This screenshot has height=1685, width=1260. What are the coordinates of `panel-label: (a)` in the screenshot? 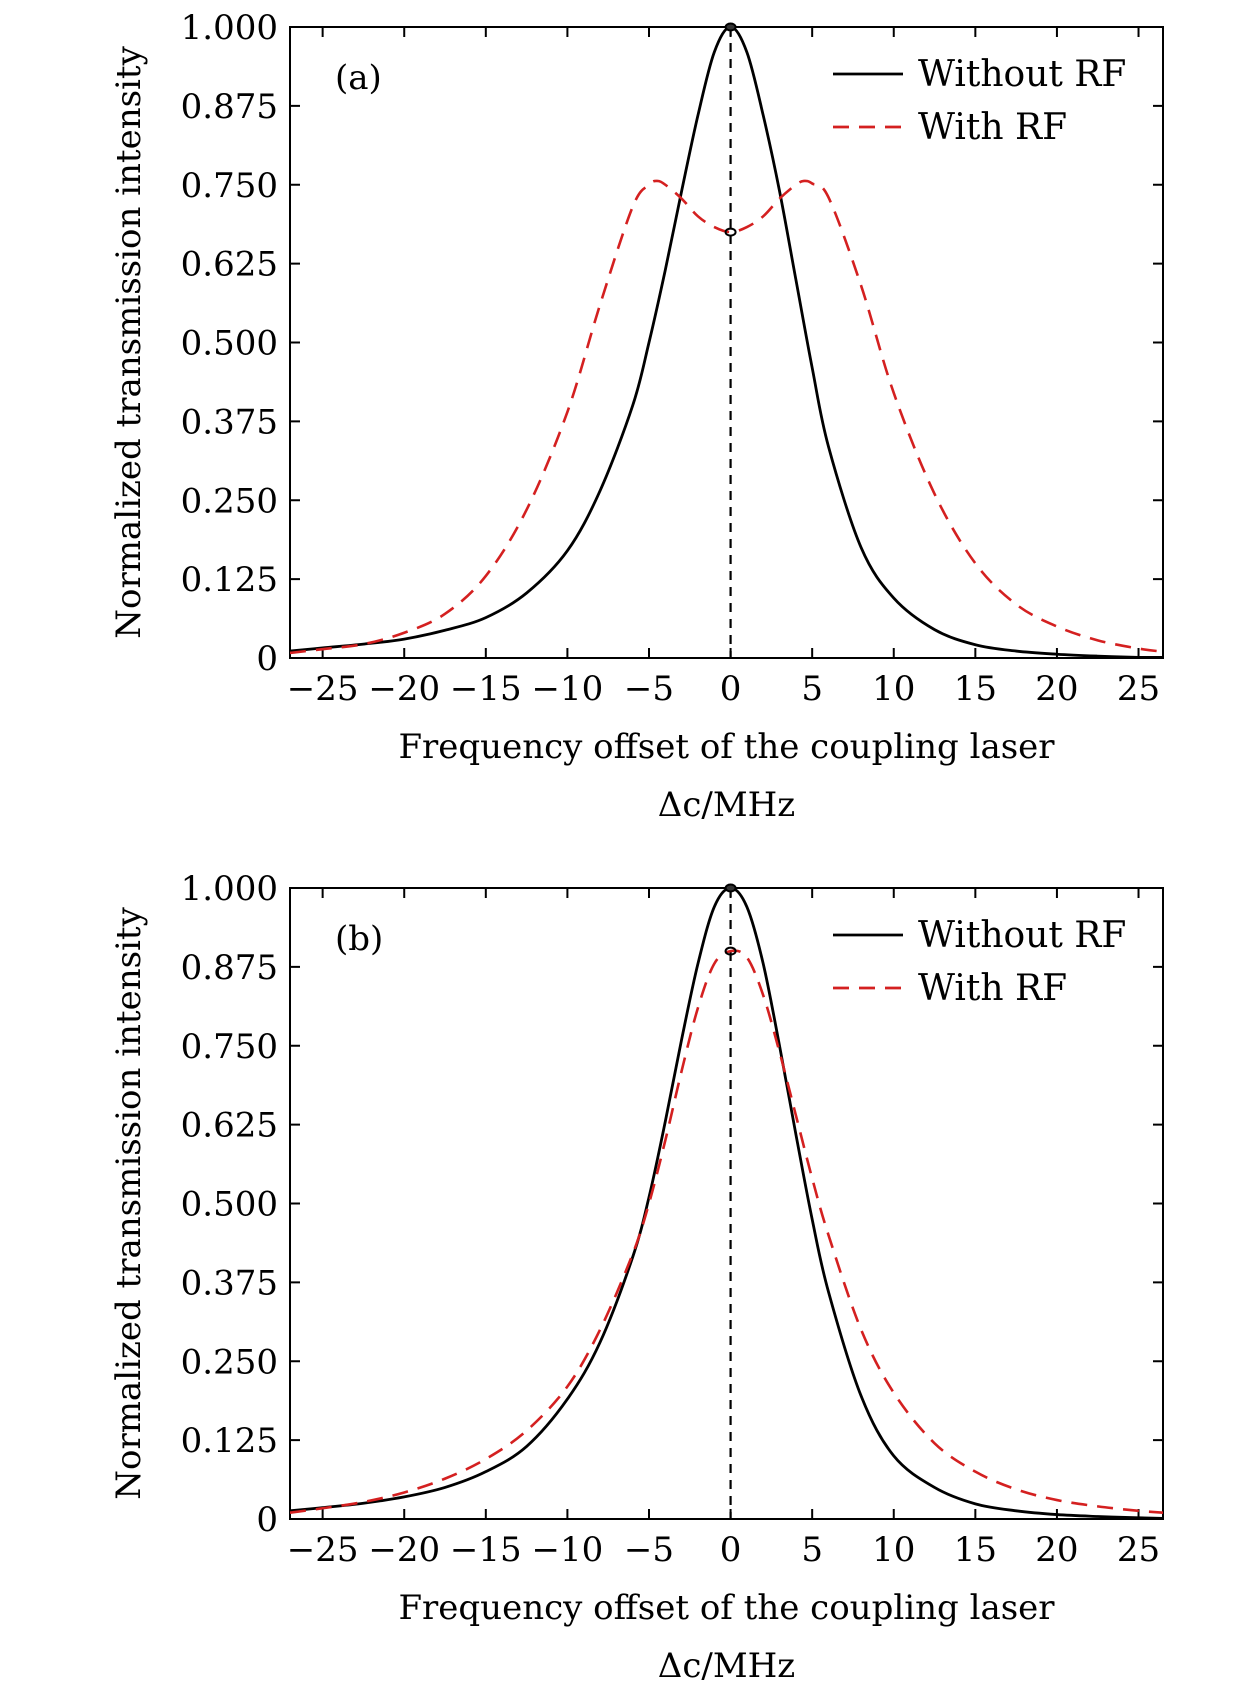 It's located at (358, 78).